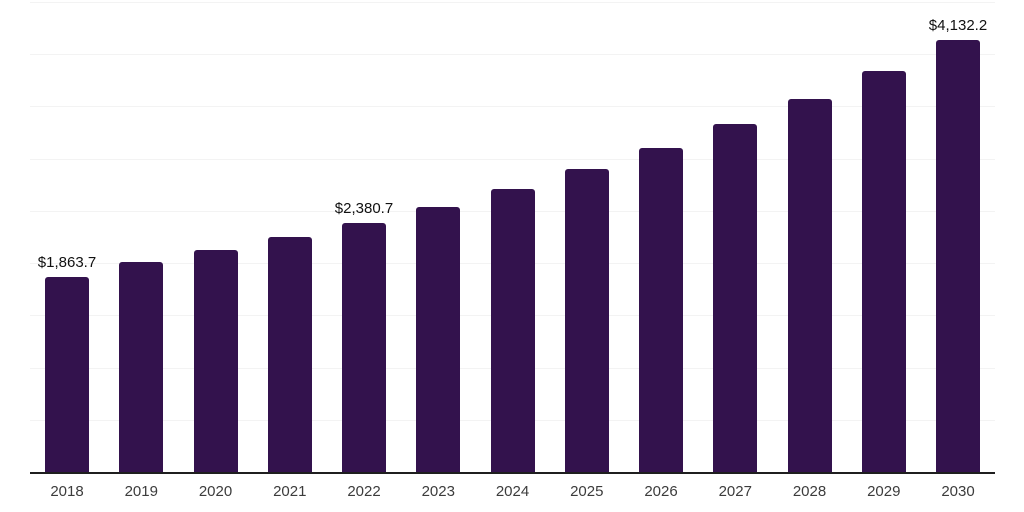 The width and height of the screenshot is (1024, 512). I want to click on x-tick-2024: 2024, so click(512, 491).